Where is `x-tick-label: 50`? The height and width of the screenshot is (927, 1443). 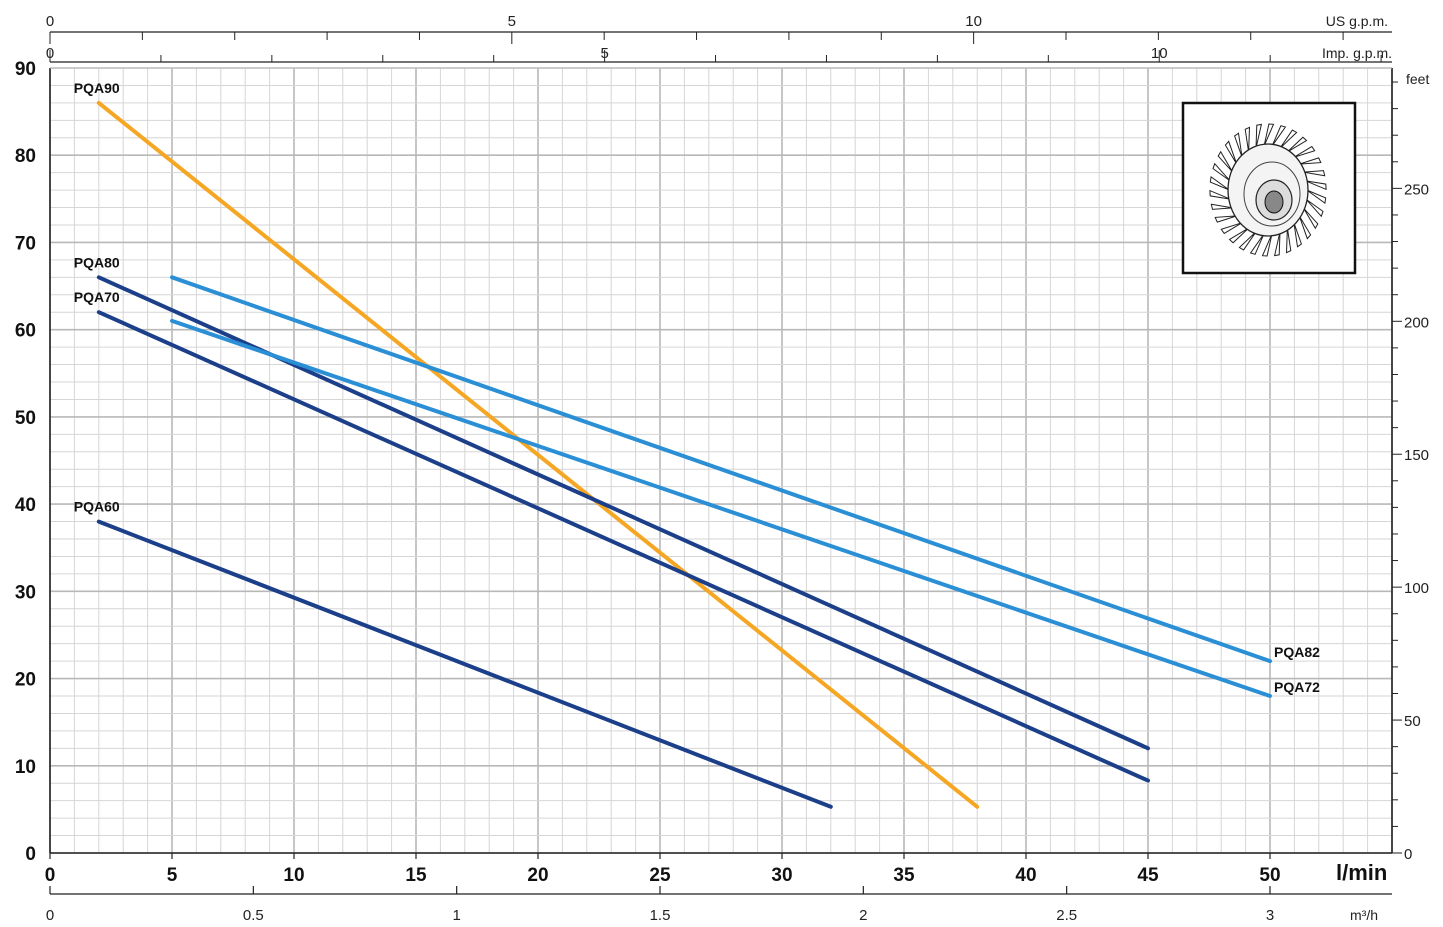
x-tick-label: 50 is located at coordinates (1269, 875).